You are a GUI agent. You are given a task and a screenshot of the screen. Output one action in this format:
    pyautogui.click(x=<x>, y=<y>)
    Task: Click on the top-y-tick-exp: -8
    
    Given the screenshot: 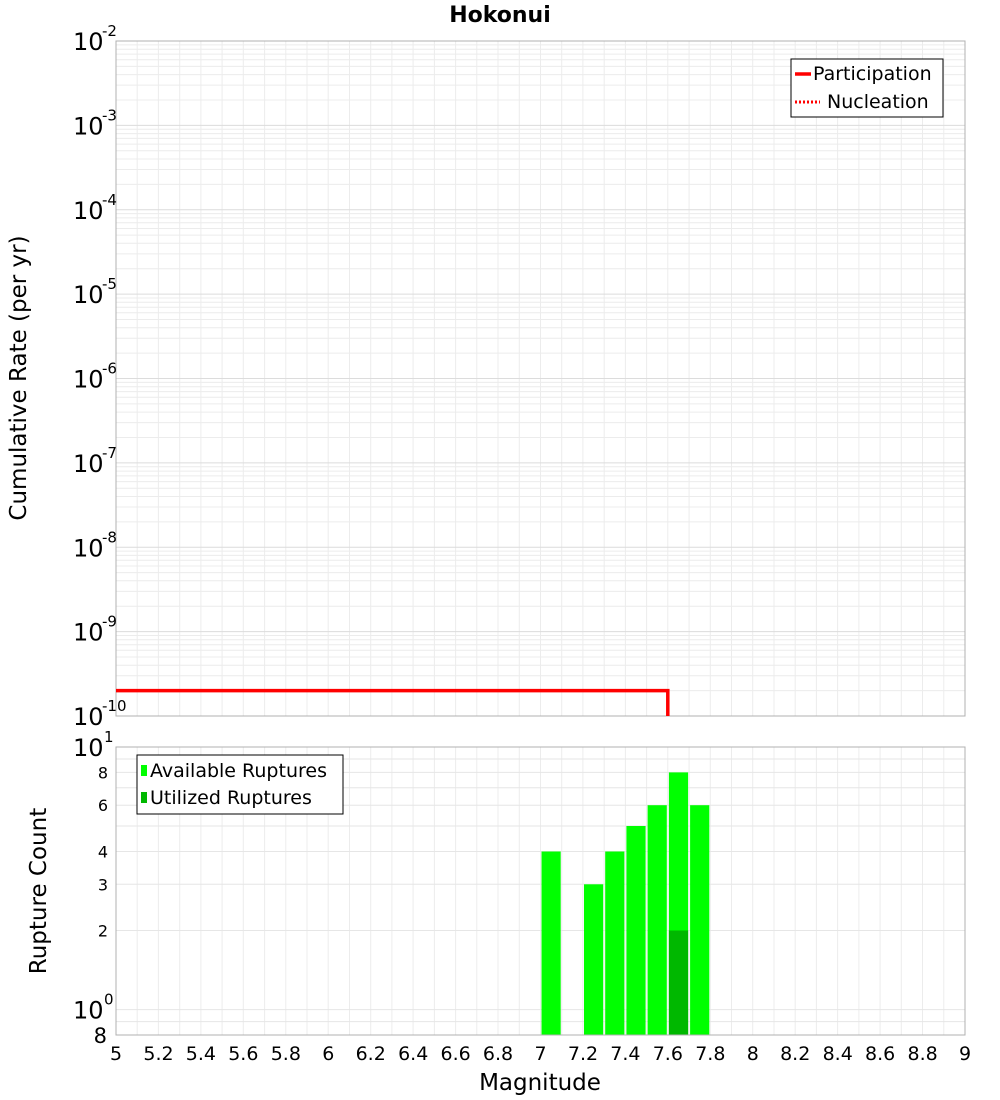 What is the action you would take?
    pyautogui.click(x=109, y=537)
    